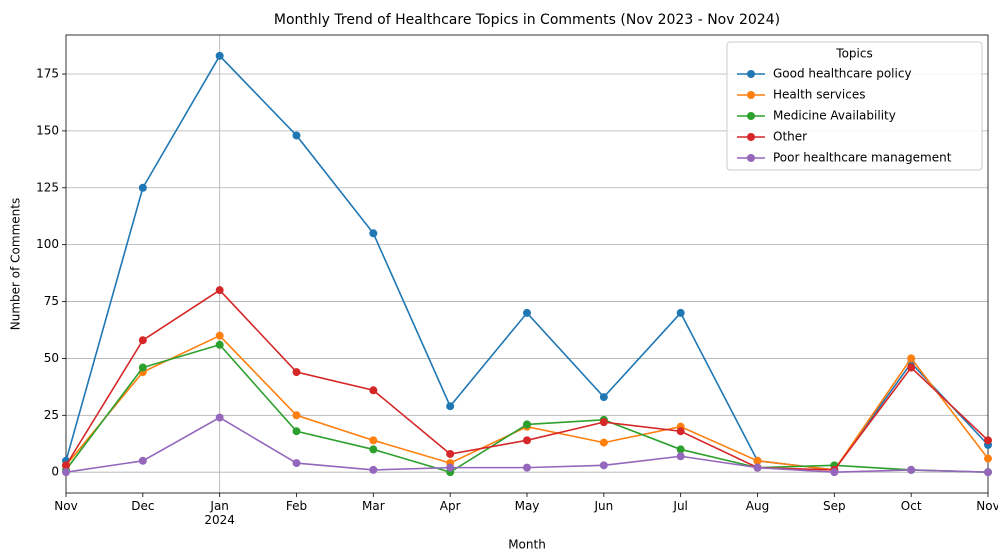 This screenshot has width=998, height=551. Describe the element at coordinates (911, 506) in the screenshot. I see `x-tick-label: Oct` at that location.